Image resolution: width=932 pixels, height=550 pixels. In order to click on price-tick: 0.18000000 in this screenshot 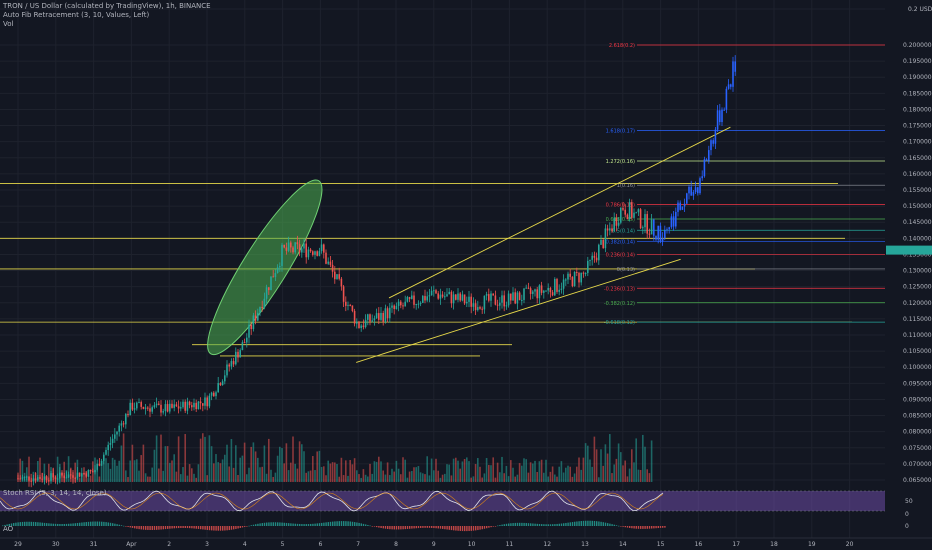, I will do `click(917, 109)`.